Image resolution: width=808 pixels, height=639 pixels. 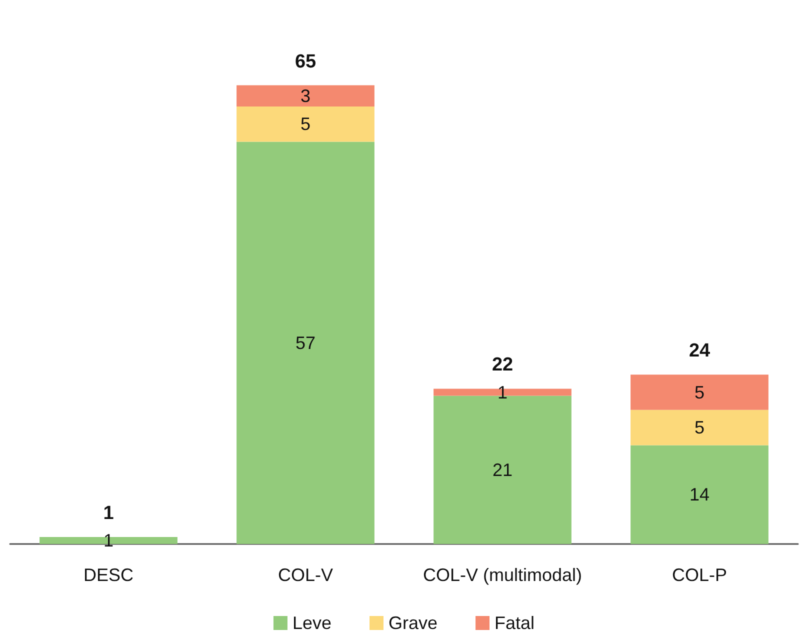 I want to click on data-label: 3, so click(x=305, y=96).